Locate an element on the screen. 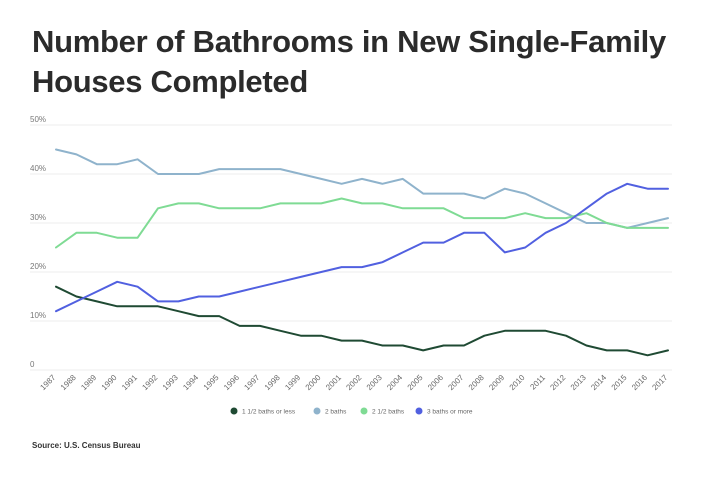  x-tick-label: 2014 is located at coordinates (598, 382).